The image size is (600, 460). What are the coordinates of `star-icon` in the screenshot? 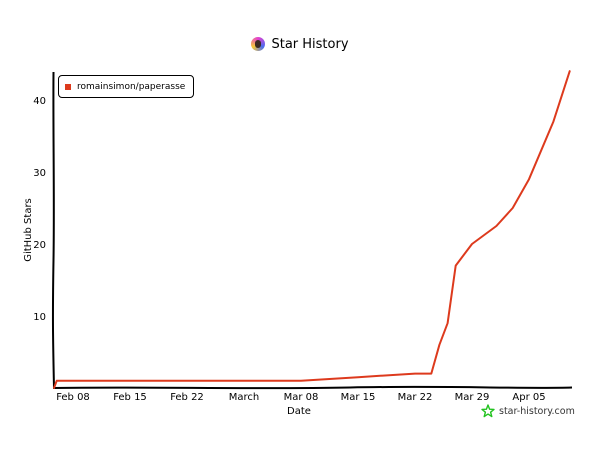 It's located at (488, 411).